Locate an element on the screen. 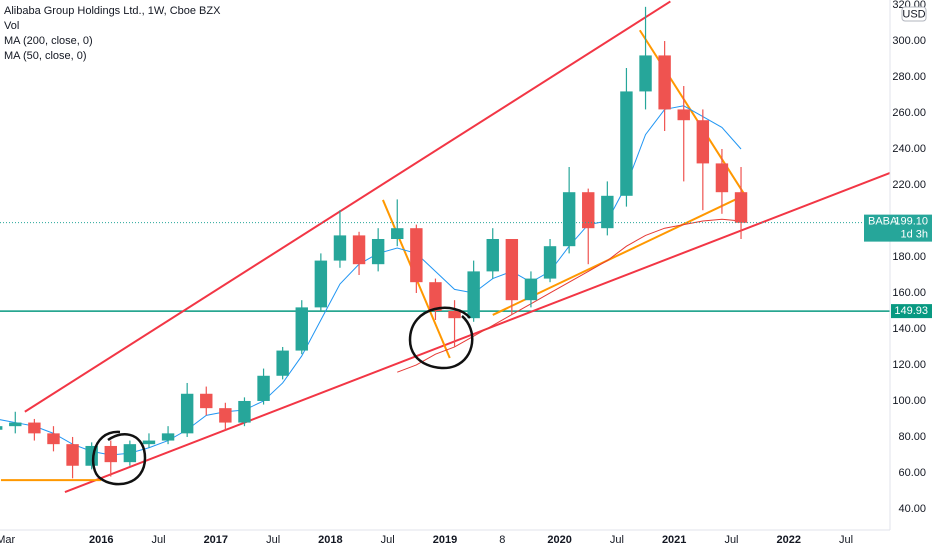 This screenshot has width=932, height=550. currency: USD is located at coordinates (913, 14).